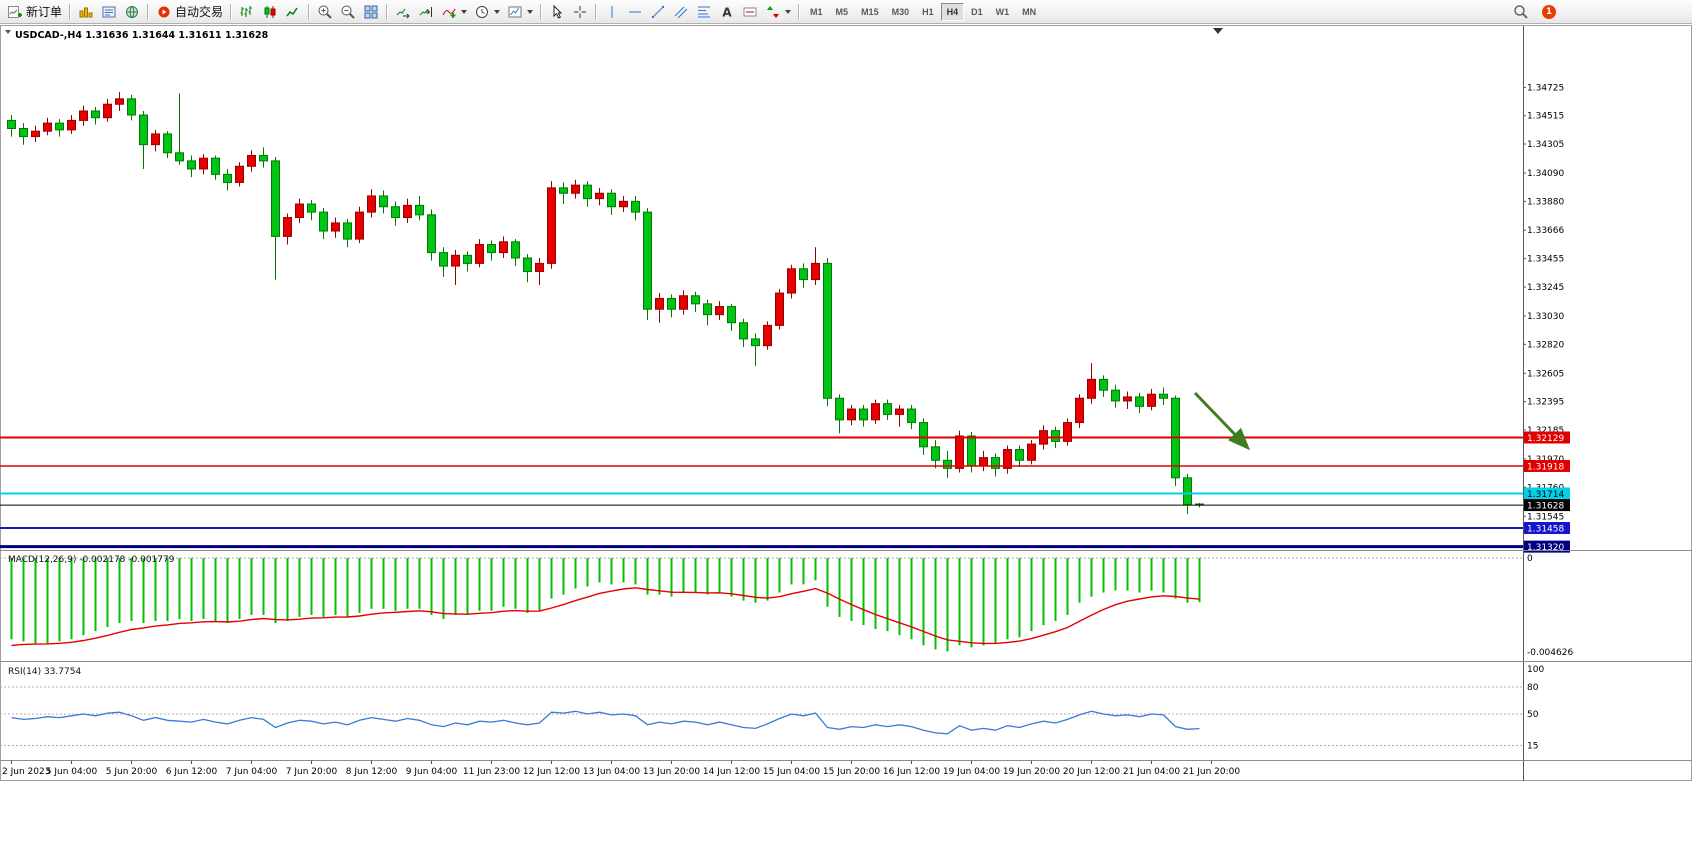  I want to click on svg-text: -0.004626, so click(1550, 653).